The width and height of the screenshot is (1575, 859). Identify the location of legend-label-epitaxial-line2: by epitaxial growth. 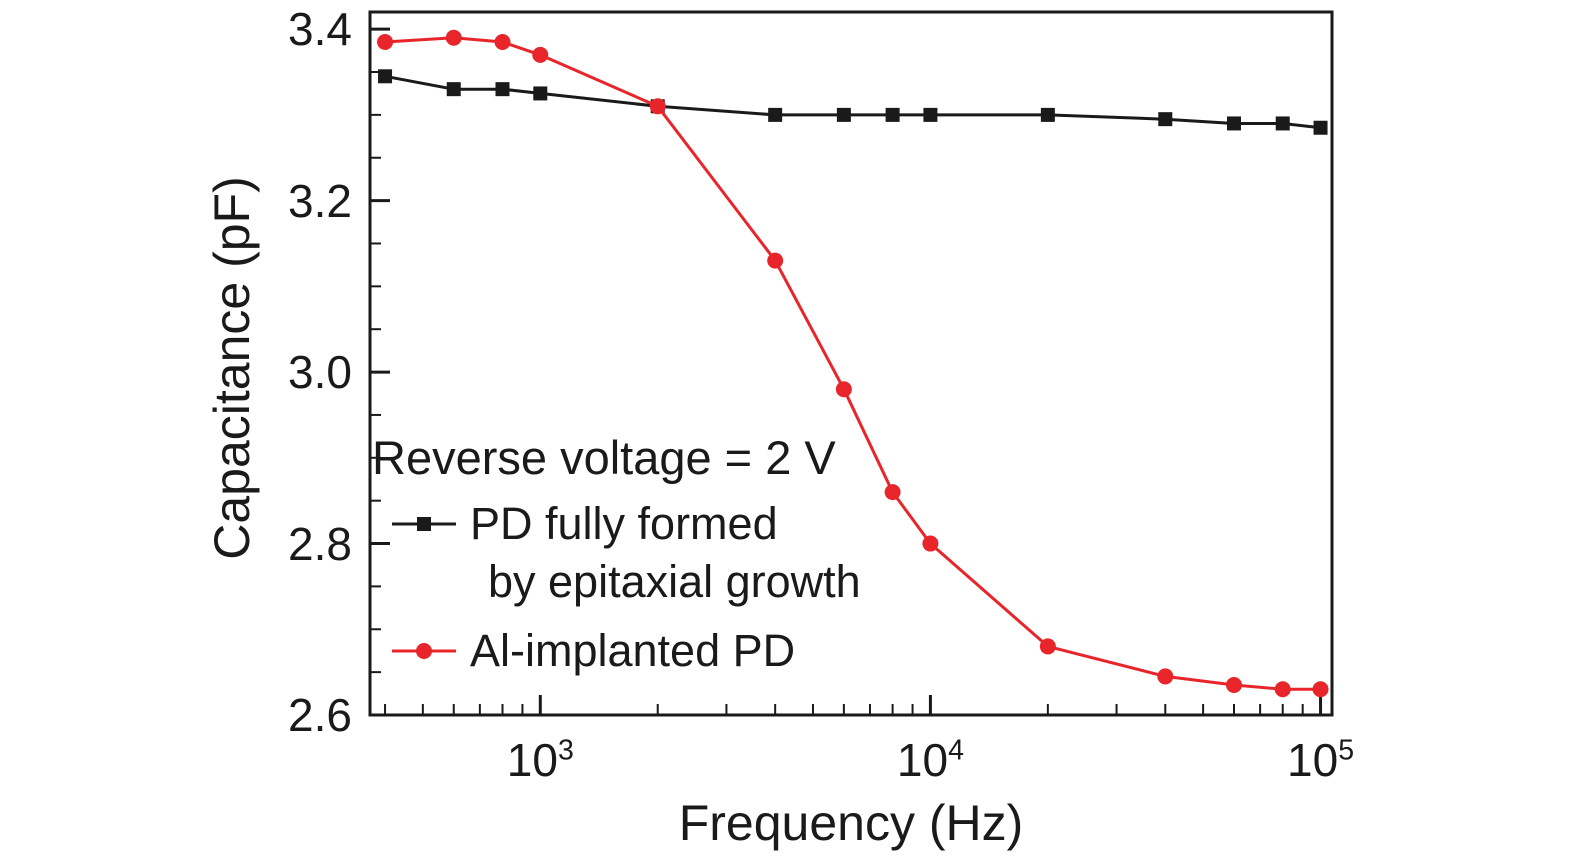
(674, 581).